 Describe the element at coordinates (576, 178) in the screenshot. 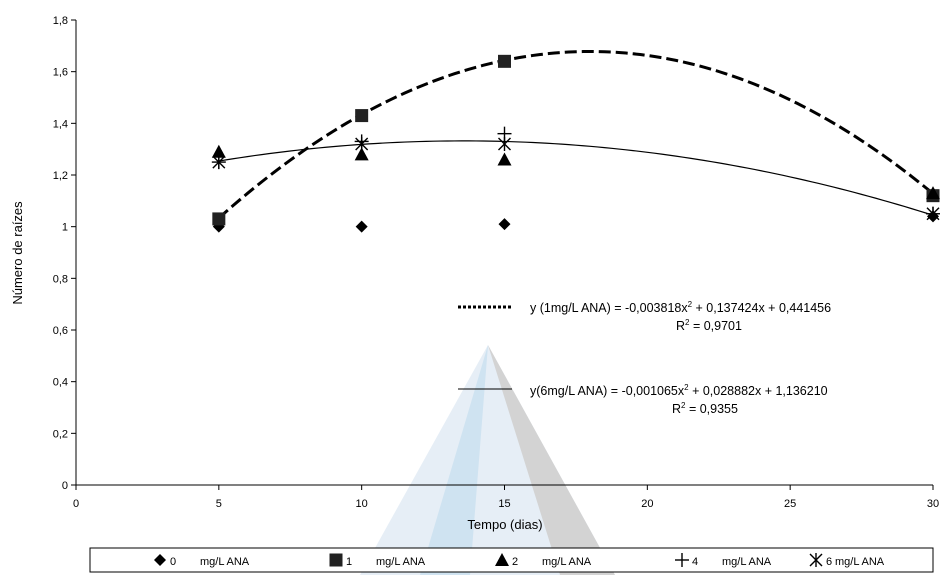

I see `trendline-6mg` at that location.